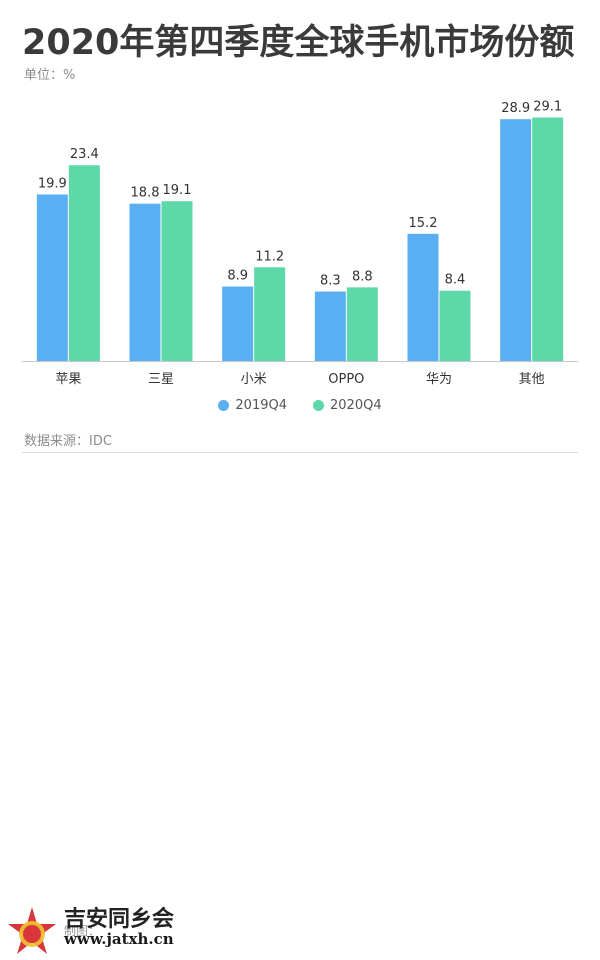 Image resolution: width=600 pixels, height=960 pixels. What do you see at coordinates (261, 405) in the screenshot?
I see `legend-label-2019q4: 2019Q4` at bounding box center [261, 405].